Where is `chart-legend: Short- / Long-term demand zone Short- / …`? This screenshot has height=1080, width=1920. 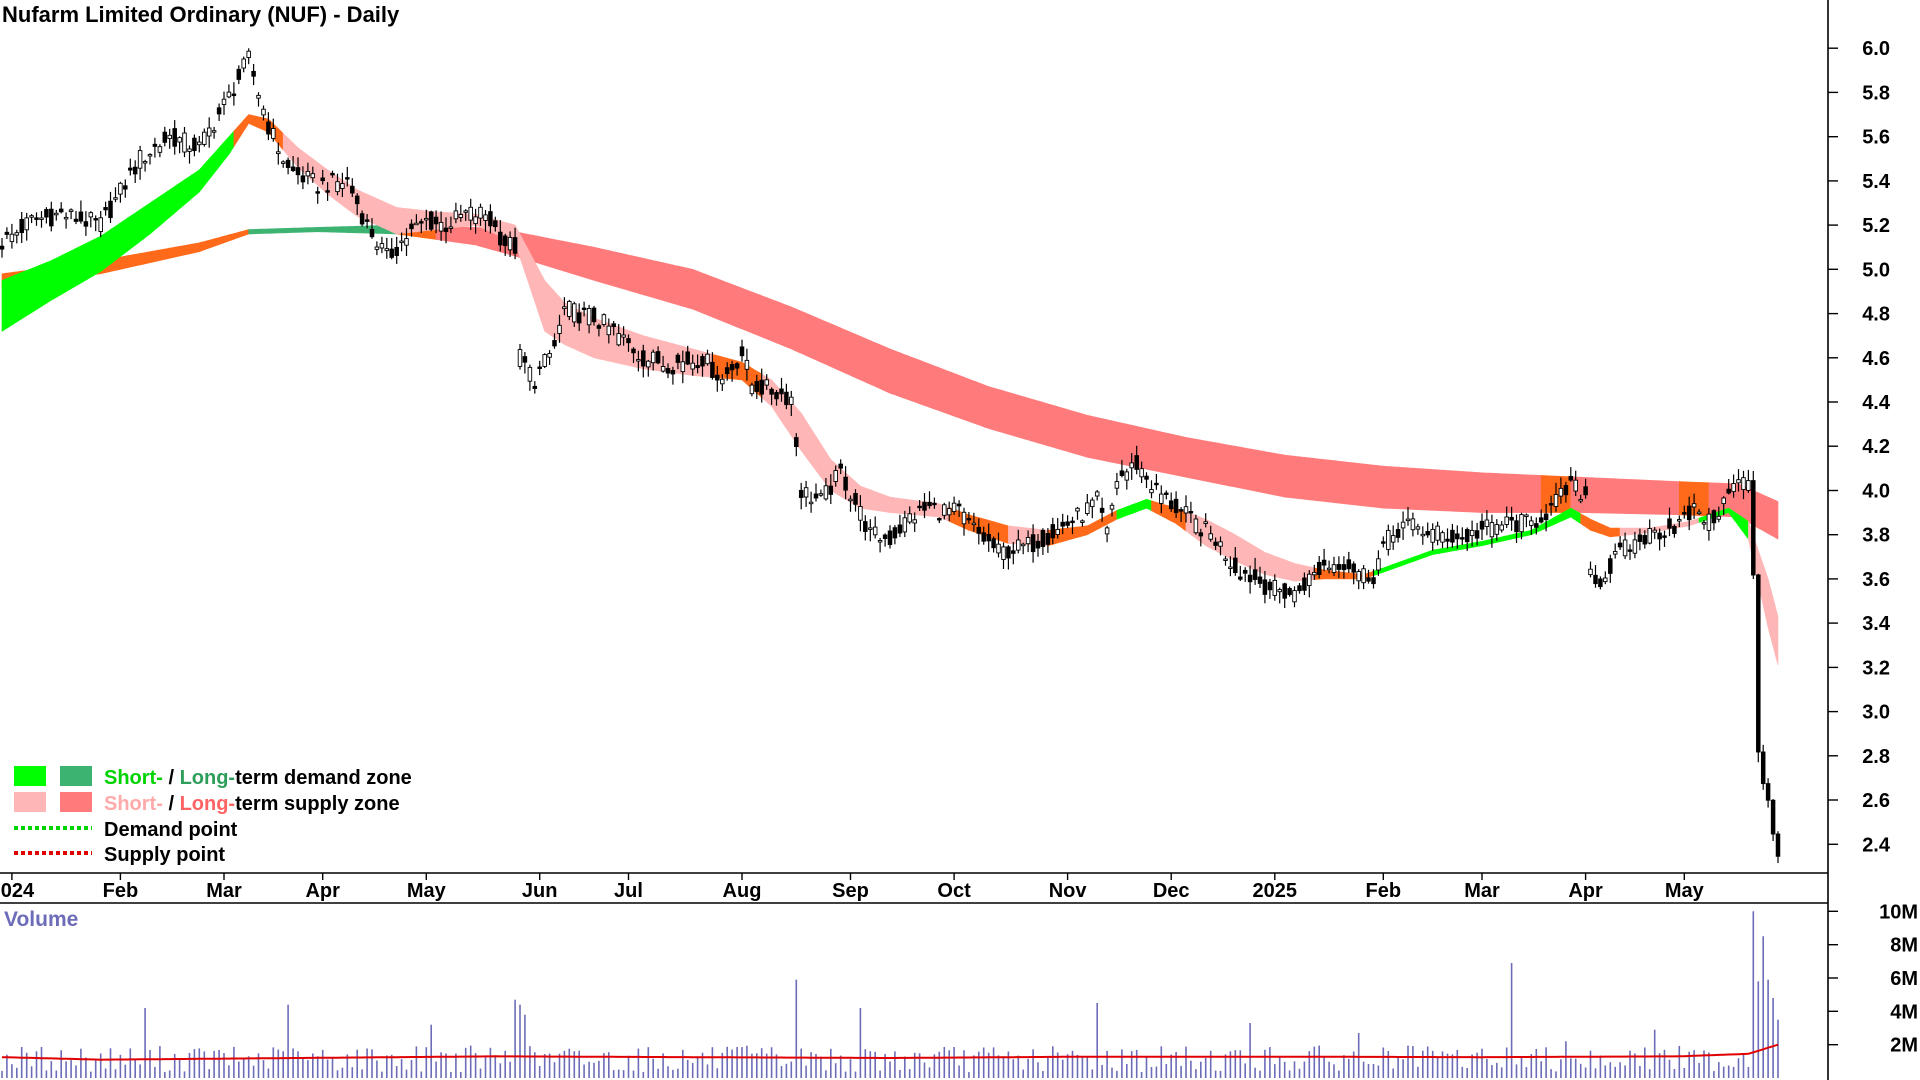
chart-legend: Short- / Long-term demand zone Short- / … is located at coordinates (213, 816).